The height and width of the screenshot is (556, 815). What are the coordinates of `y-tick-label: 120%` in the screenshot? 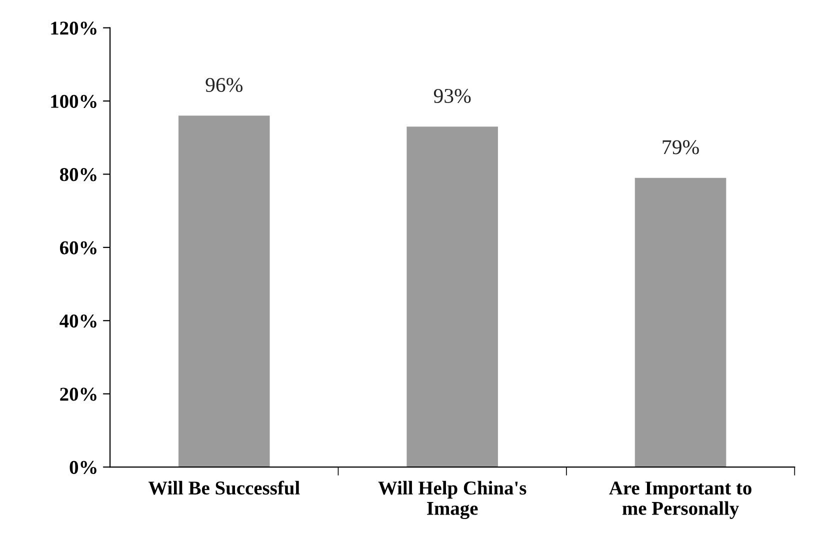 It's located at (73, 28).